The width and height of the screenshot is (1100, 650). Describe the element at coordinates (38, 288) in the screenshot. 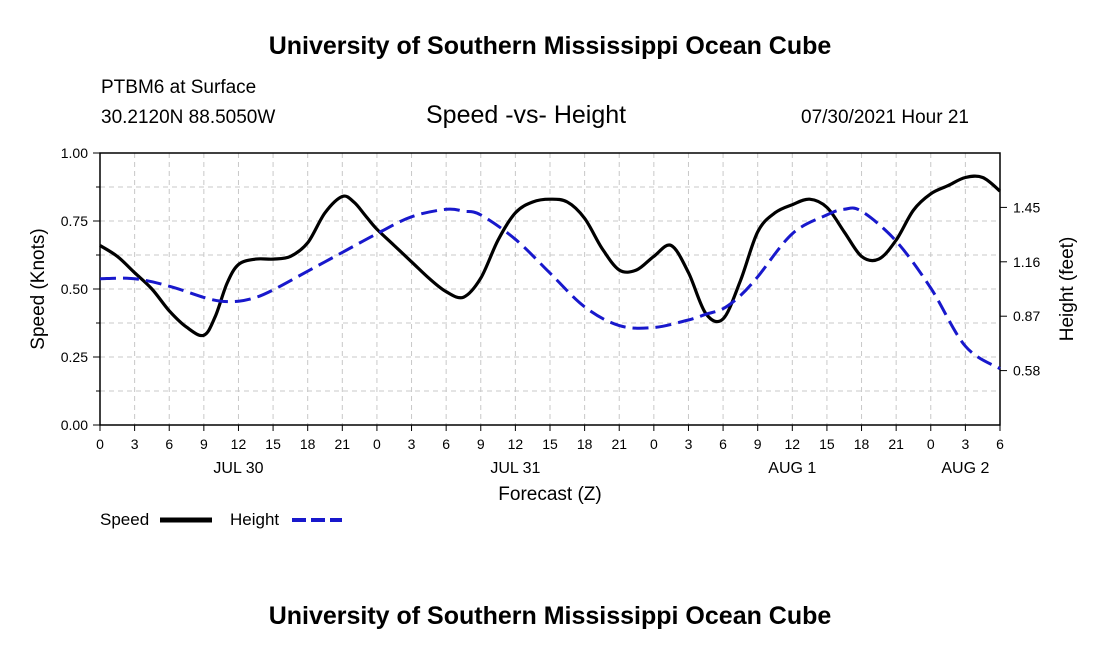

I see `y-axis-label-left: Speed (Knots)` at that location.